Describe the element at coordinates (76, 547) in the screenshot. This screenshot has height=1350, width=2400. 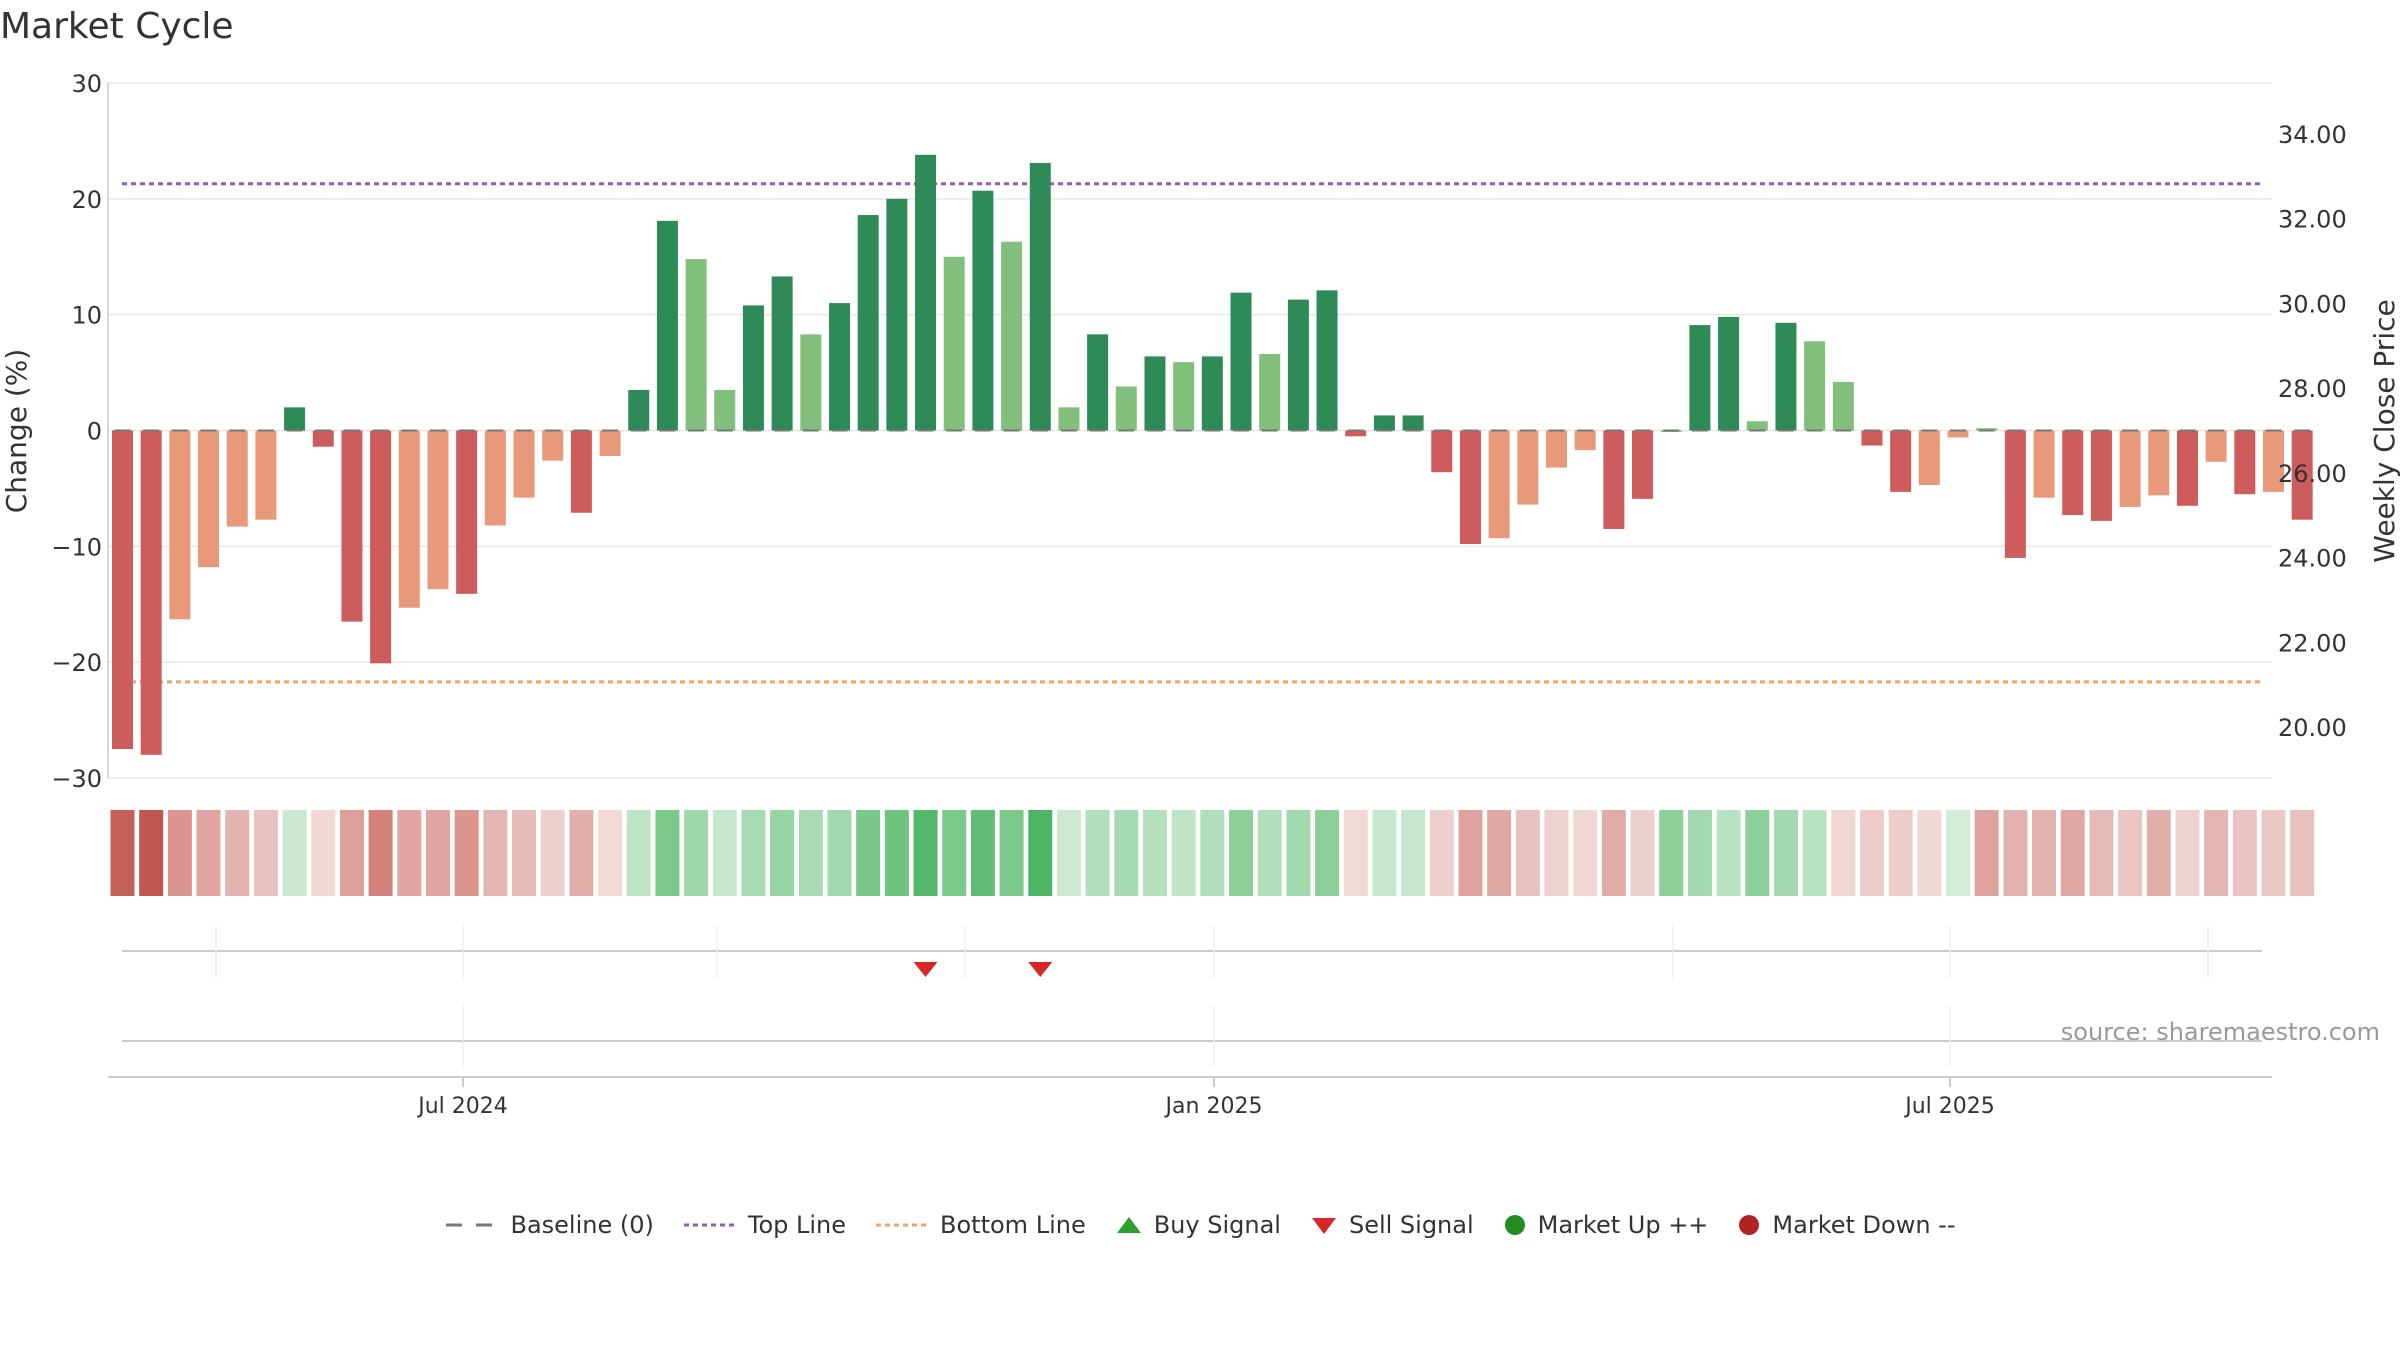
I see `y-tick-label: −10` at that location.